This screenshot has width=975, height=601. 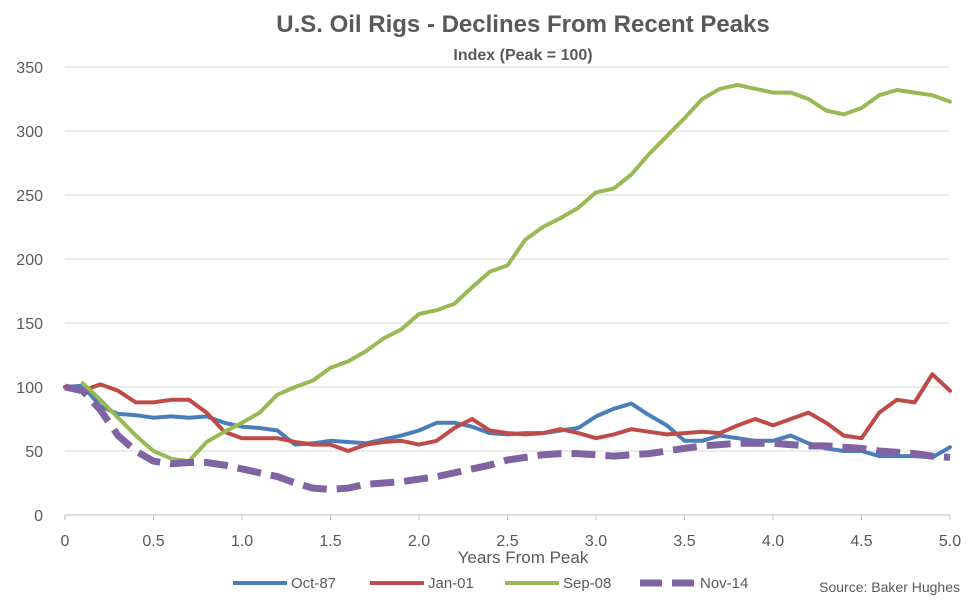 What do you see at coordinates (684, 541) in the screenshot?
I see `x-tick-label: 3.5` at bounding box center [684, 541].